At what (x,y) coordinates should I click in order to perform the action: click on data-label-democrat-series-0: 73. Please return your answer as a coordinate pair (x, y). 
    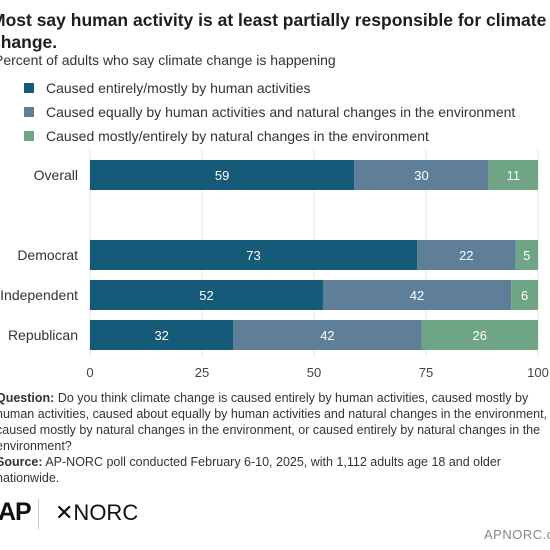
    Looking at the image, I should click on (253, 255).